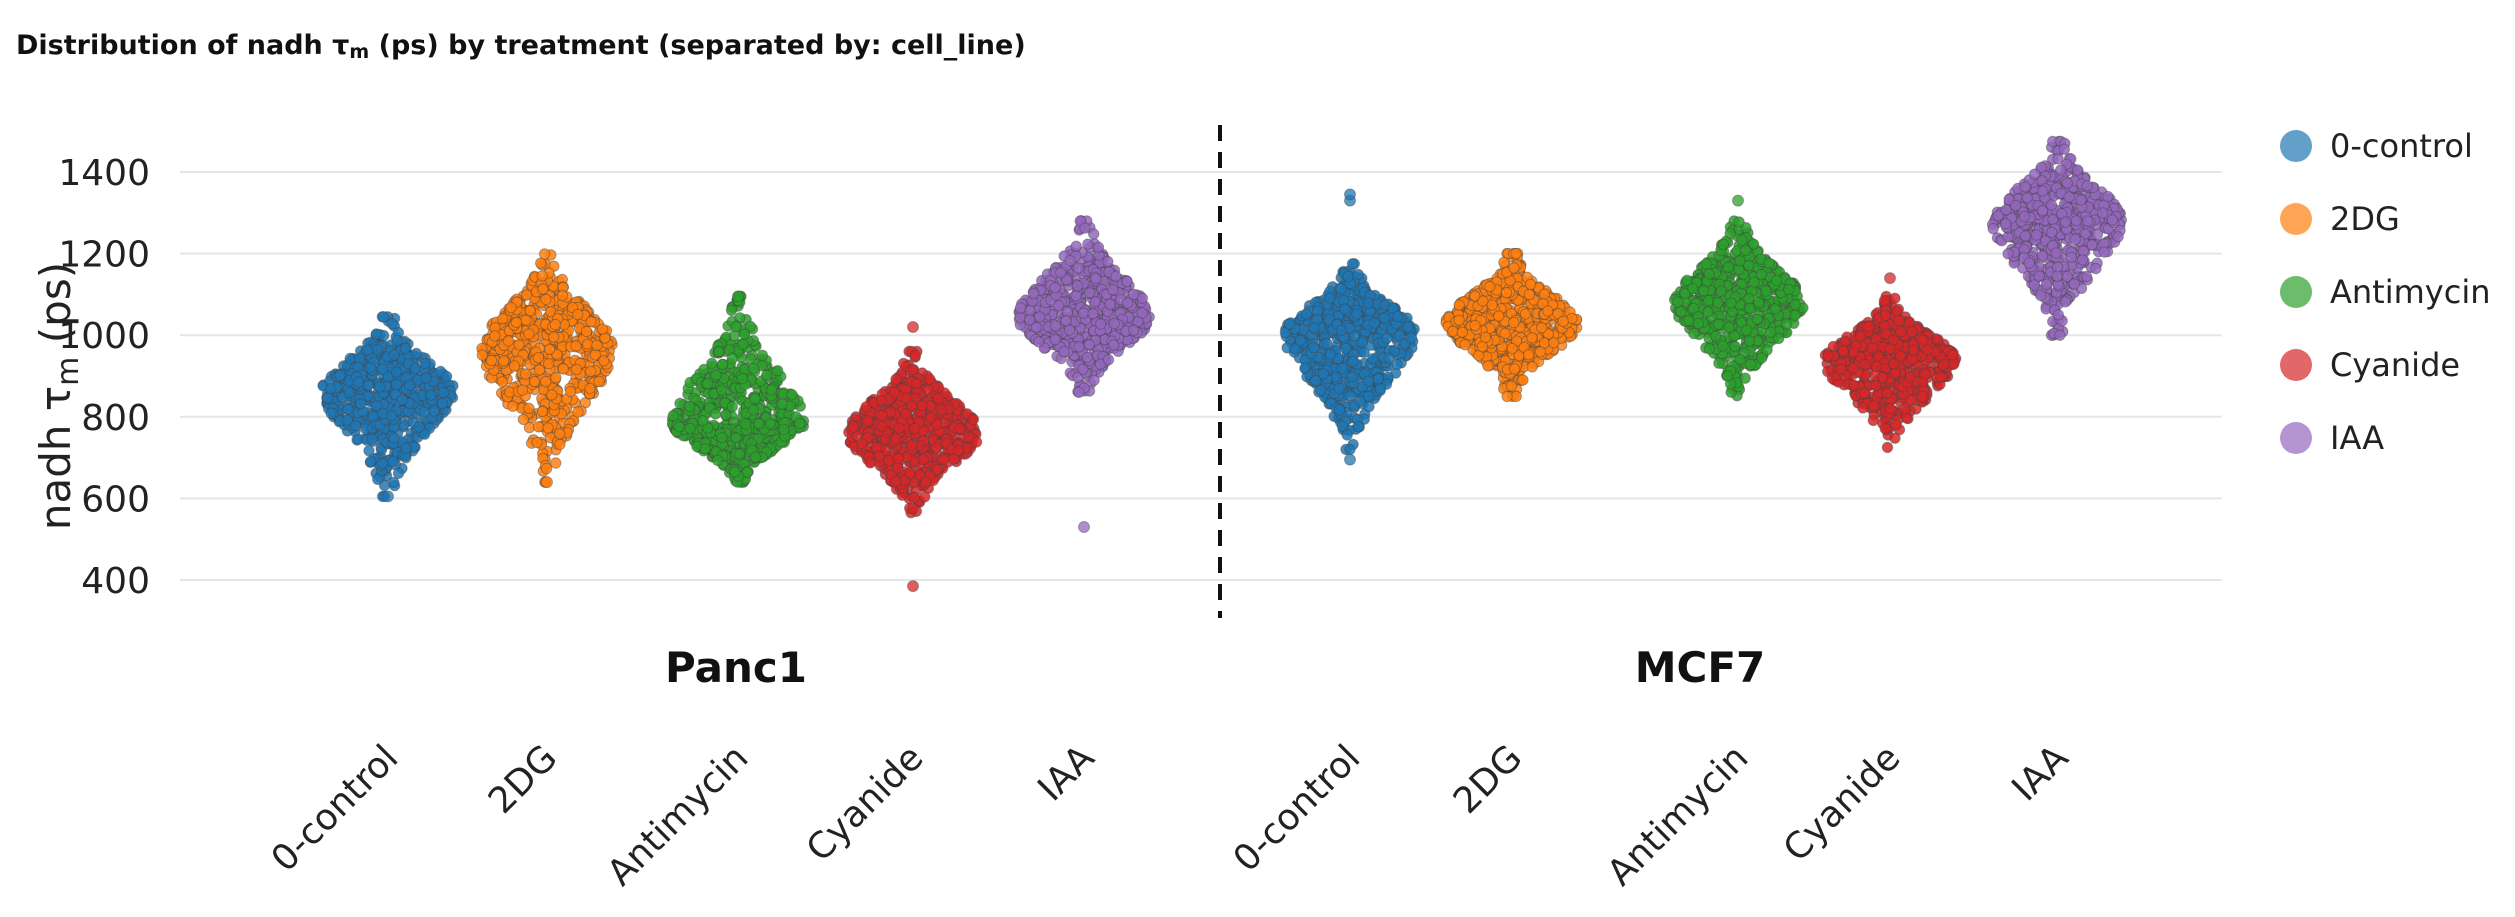 The height and width of the screenshot is (917, 2515). What do you see at coordinates (359, 52) in the screenshot?
I see `chart-title-subscript: m` at bounding box center [359, 52].